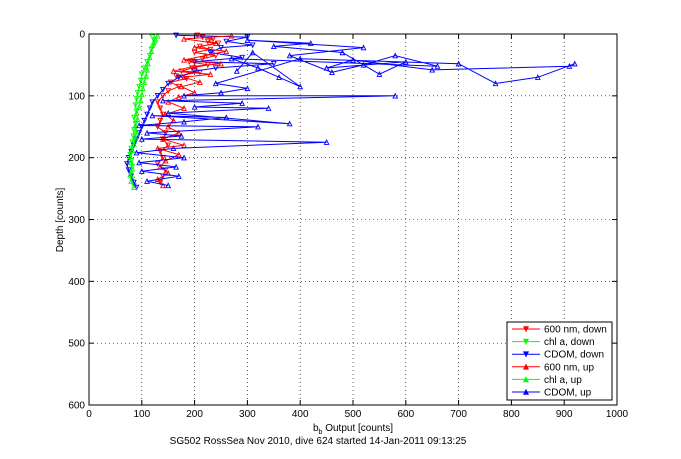 The image size is (681, 459). I want to click on legend-entry: chl a, up, so click(547, 380).